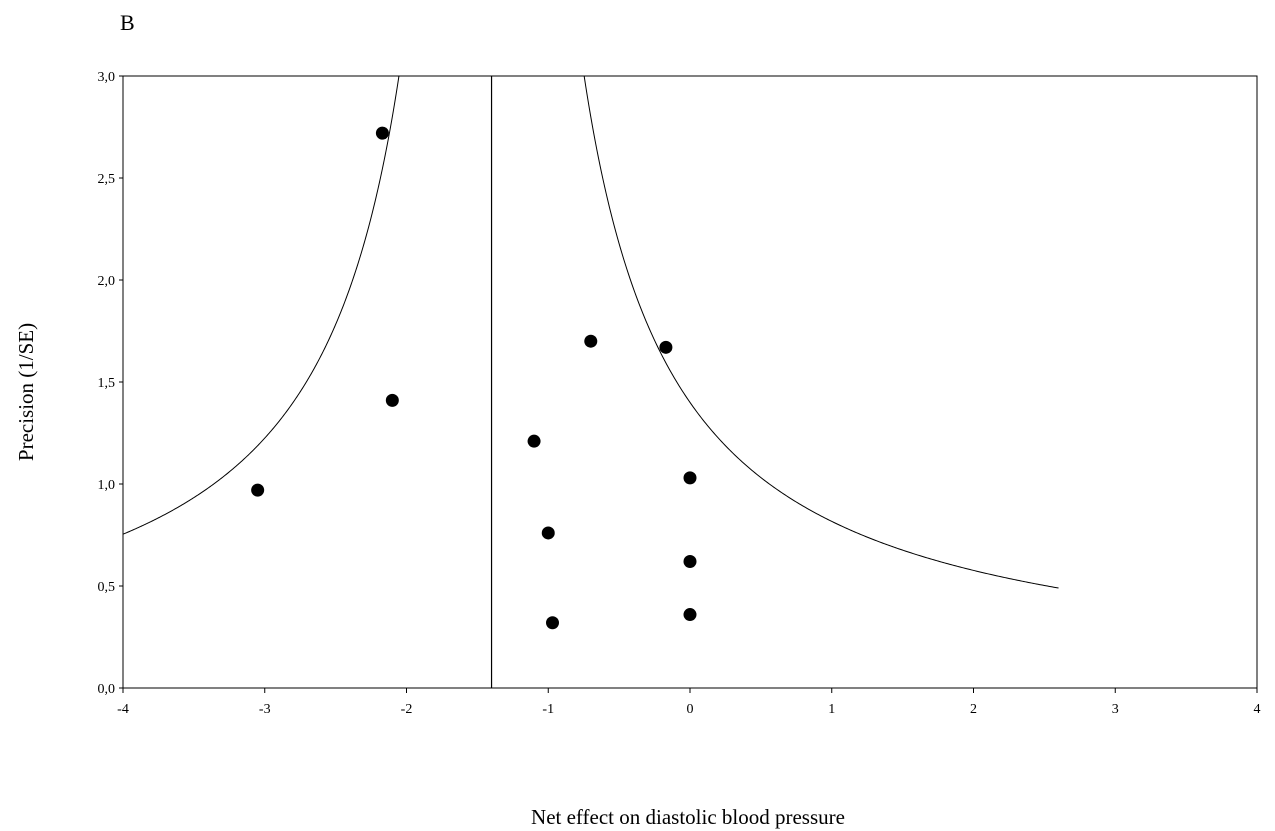 The height and width of the screenshot is (831, 1275). Describe the element at coordinates (123, 709) in the screenshot. I see `x-tick-label: -4` at that location.